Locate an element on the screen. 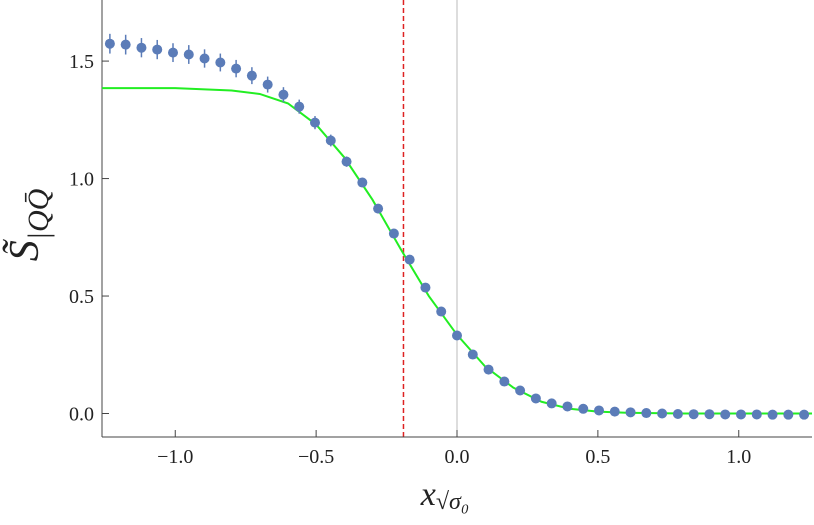  y-tick-label: 1.5 is located at coordinates (81, 62).